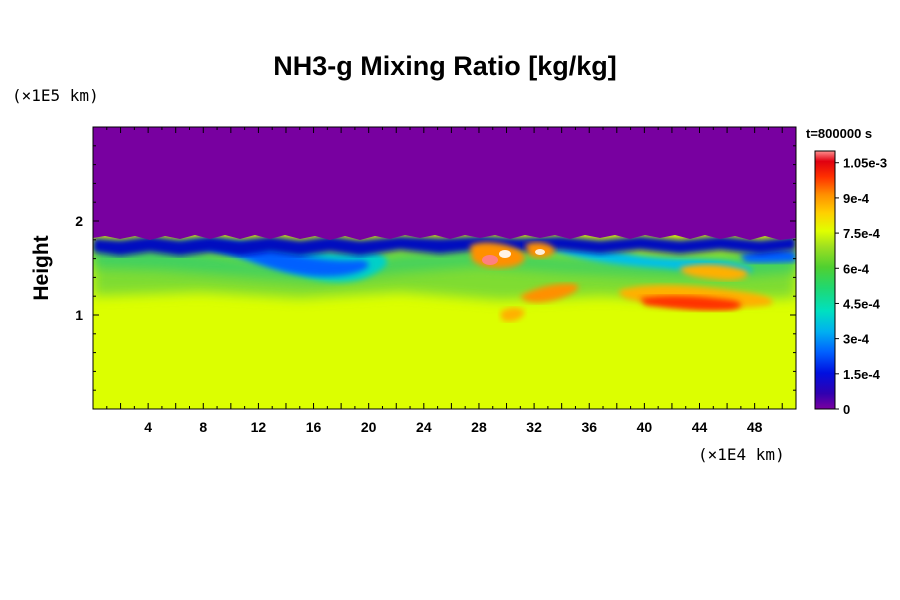 The image size is (900, 600). What do you see at coordinates (79, 315) in the screenshot?
I see `y-tick-label: 1` at bounding box center [79, 315].